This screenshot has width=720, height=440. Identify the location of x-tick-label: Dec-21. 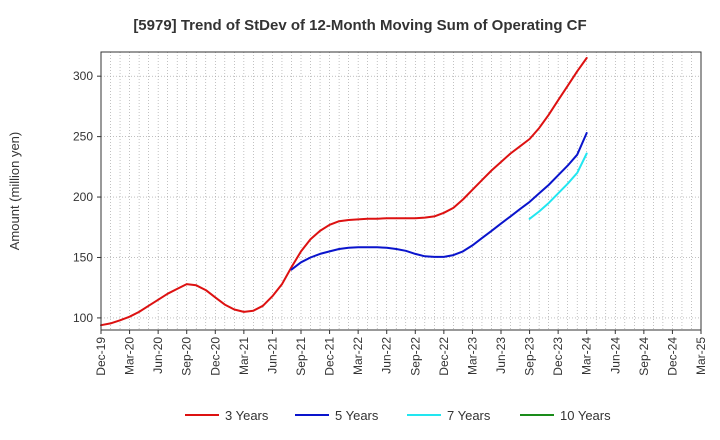
(330, 356).